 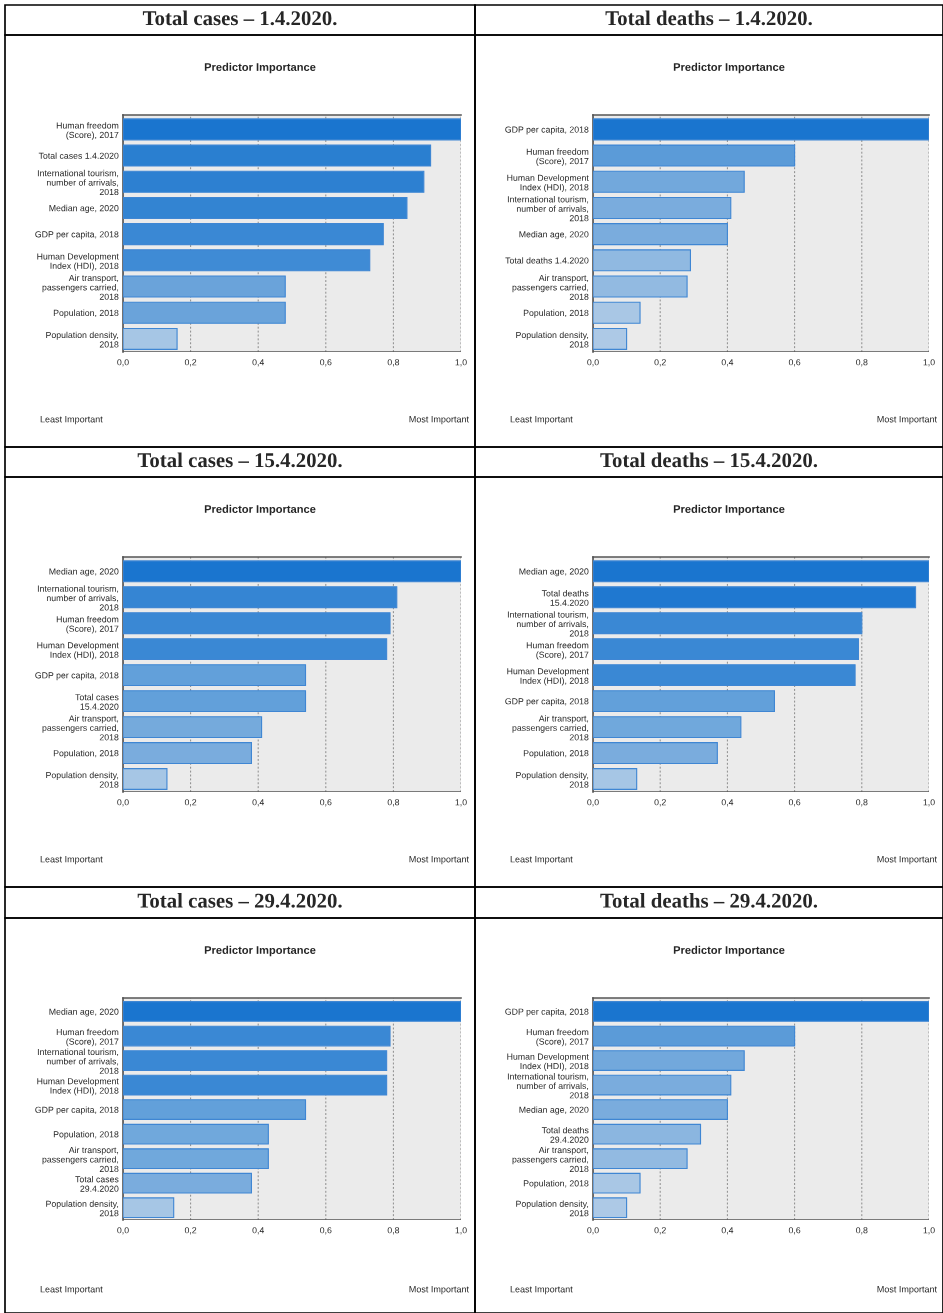 I want to click on chart-title: Total cases – 29.4.2020., so click(x=239, y=900).